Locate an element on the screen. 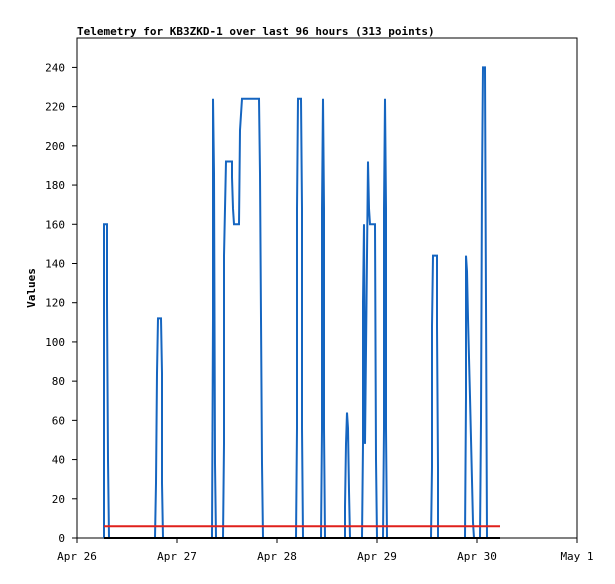  y-tick-label: 140 is located at coordinates (55, 263).